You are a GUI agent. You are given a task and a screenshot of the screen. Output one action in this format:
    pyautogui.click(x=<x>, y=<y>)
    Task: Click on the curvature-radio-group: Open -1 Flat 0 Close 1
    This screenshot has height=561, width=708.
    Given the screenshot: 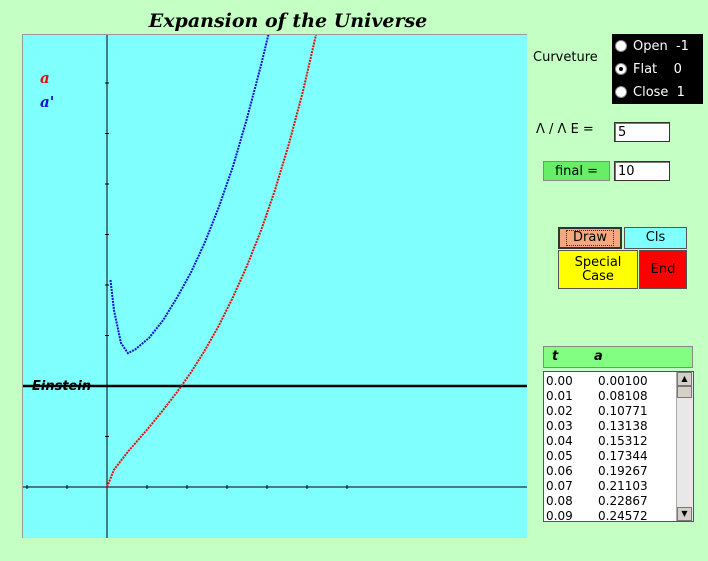 What is the action you would take?
    pyautogui.click(x=657, y=69)
    